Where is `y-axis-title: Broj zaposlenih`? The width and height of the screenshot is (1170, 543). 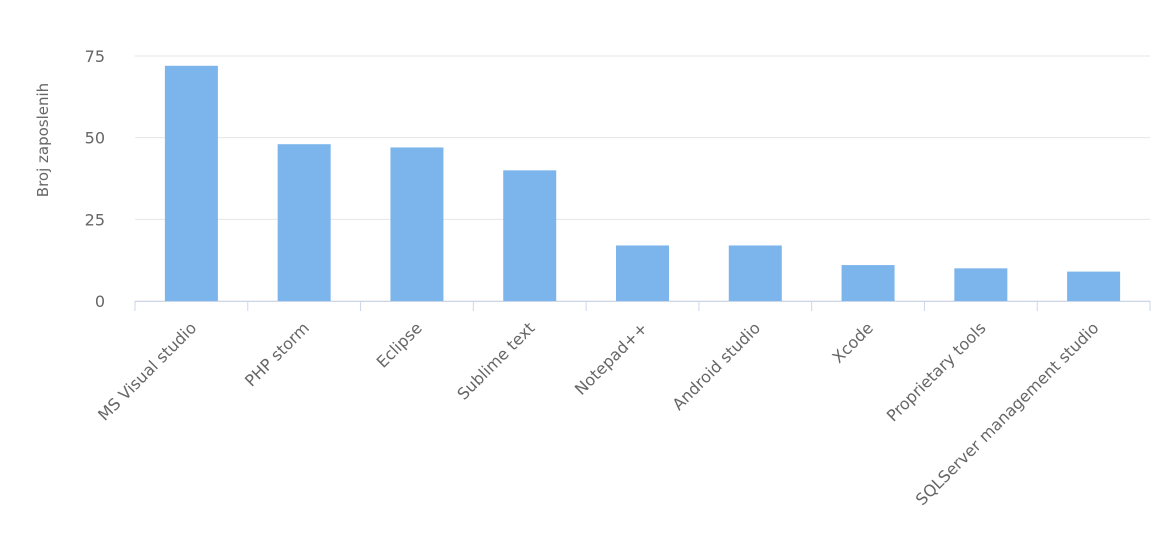
y-axis-title: Broj zaposlenih is located at coordinates (43, 140).